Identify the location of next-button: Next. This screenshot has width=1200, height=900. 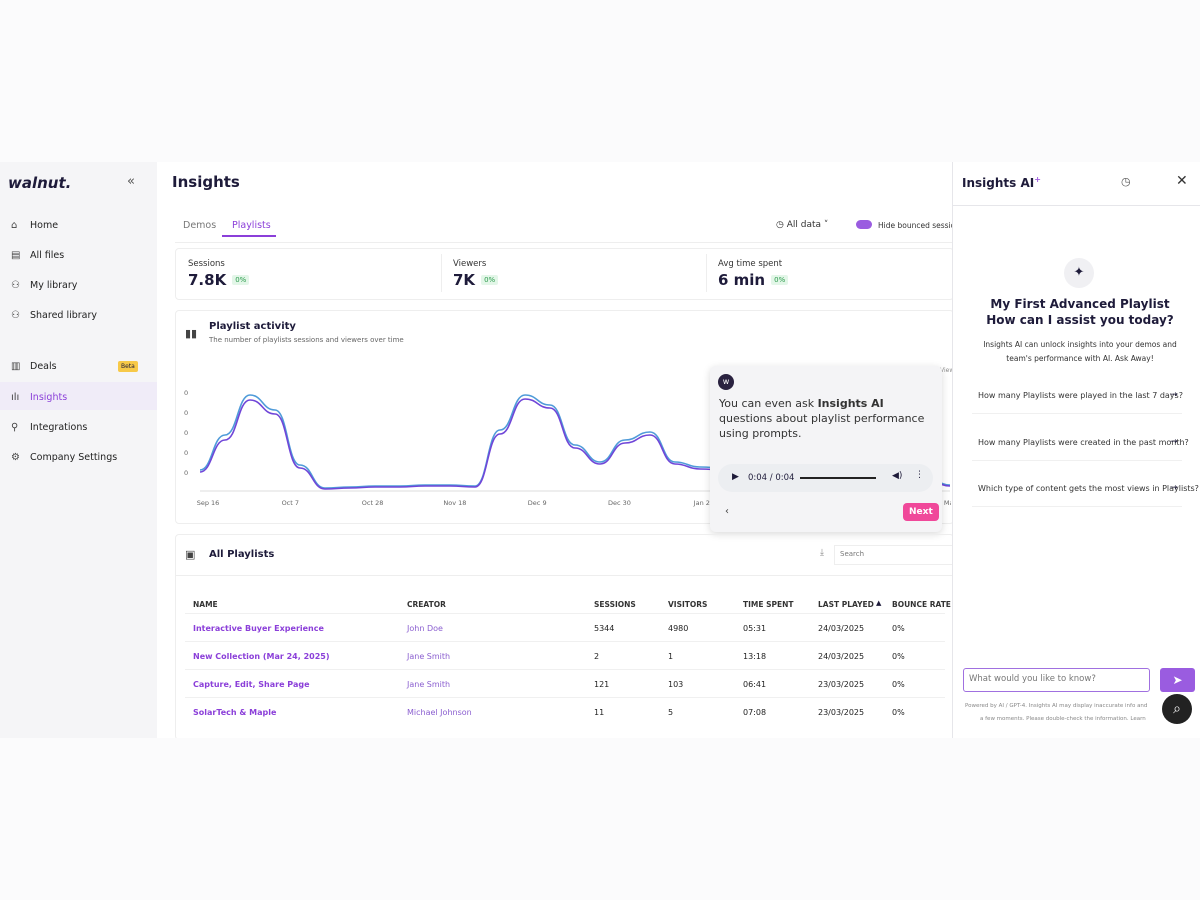
(921, 512).